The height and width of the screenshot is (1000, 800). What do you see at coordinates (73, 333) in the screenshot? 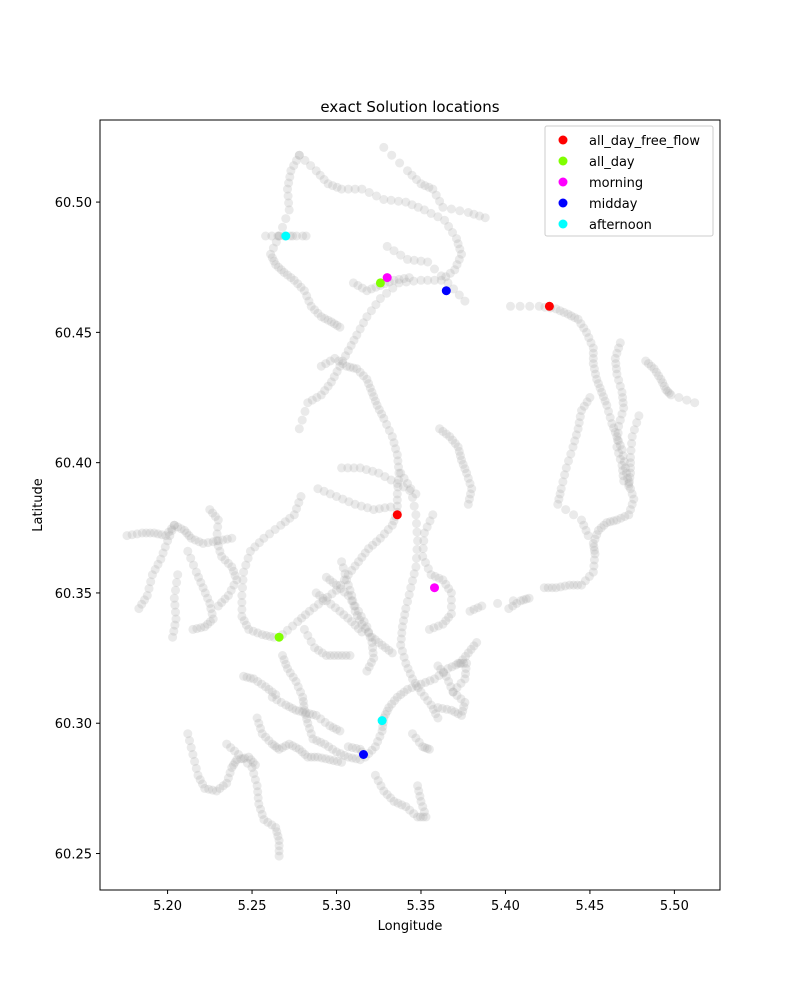
I see `y-tick-label: 60.45` at bounding box center [73, 333].